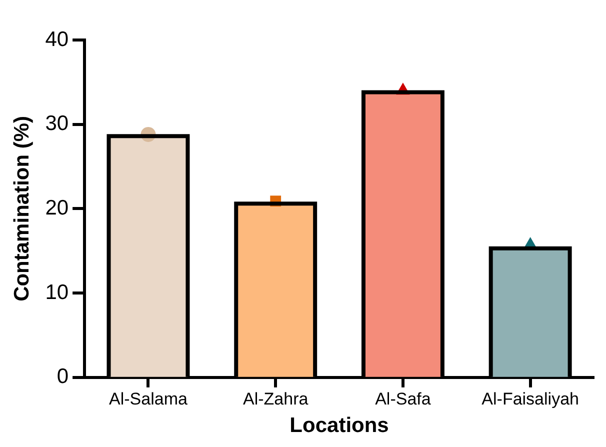 Image resolution: width=606 pixels, height=447 pixels. I want to click on x-tick-label: Al-Zahra, so click(276, 398).